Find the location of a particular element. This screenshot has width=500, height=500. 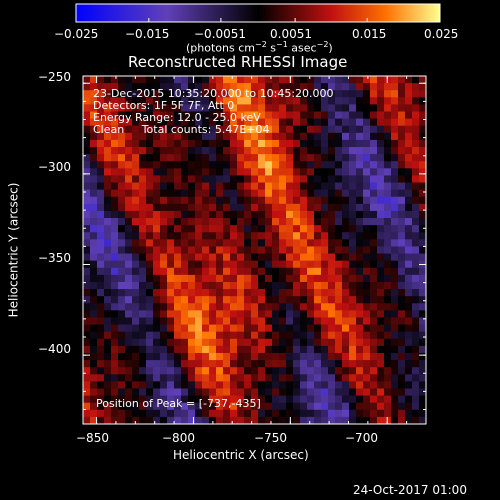

y-tick-label: −350 is located at coordinates (54, 258).